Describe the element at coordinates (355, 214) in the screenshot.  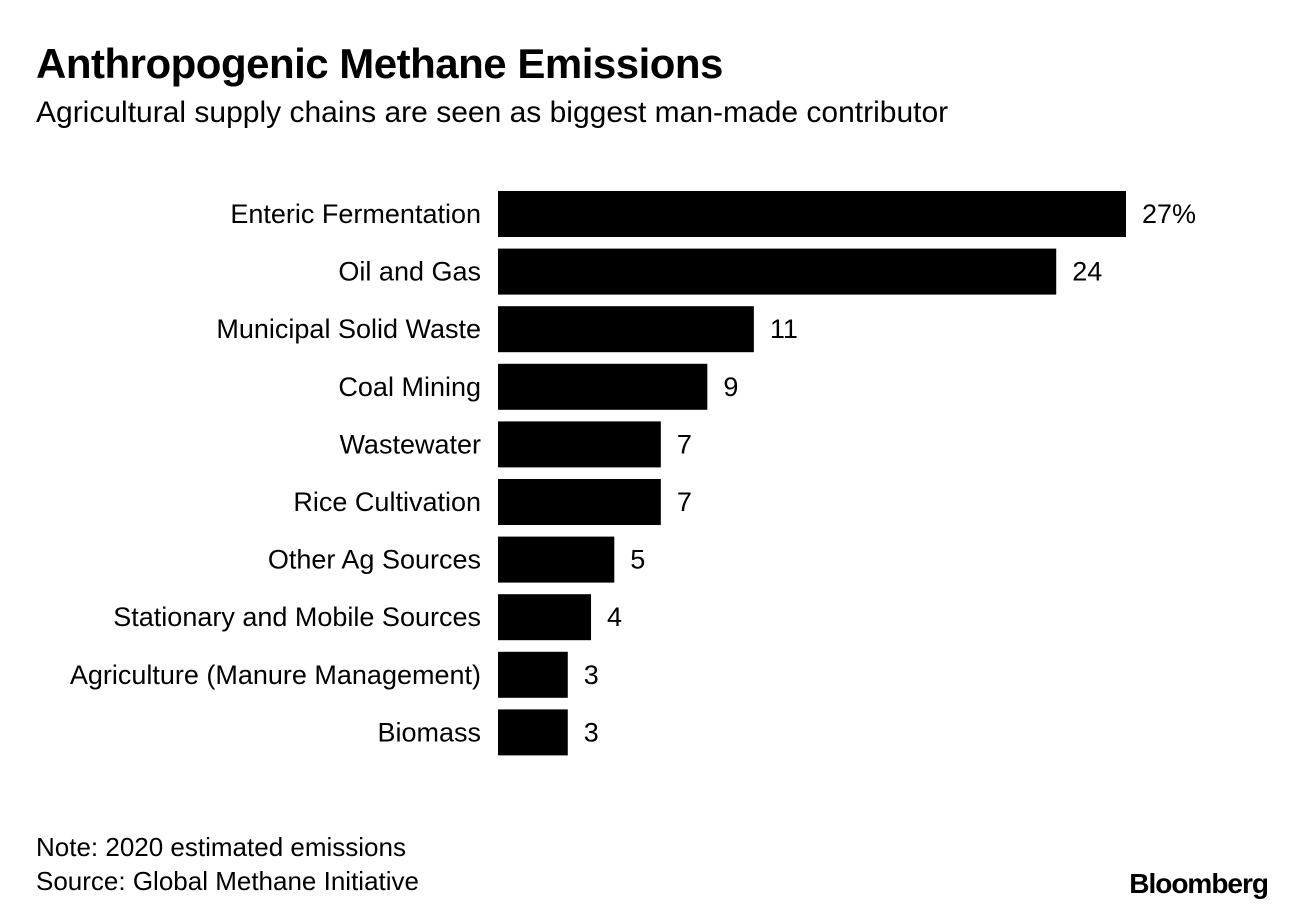
I see `category-label: Enteric Fermentation` at that location.